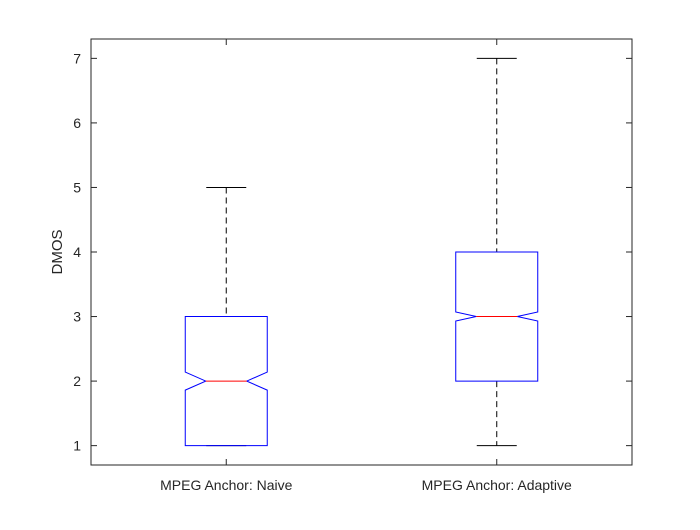  I want to click on x-tick-label: MPEG Anchor: Adaptive, so click(497, 485).